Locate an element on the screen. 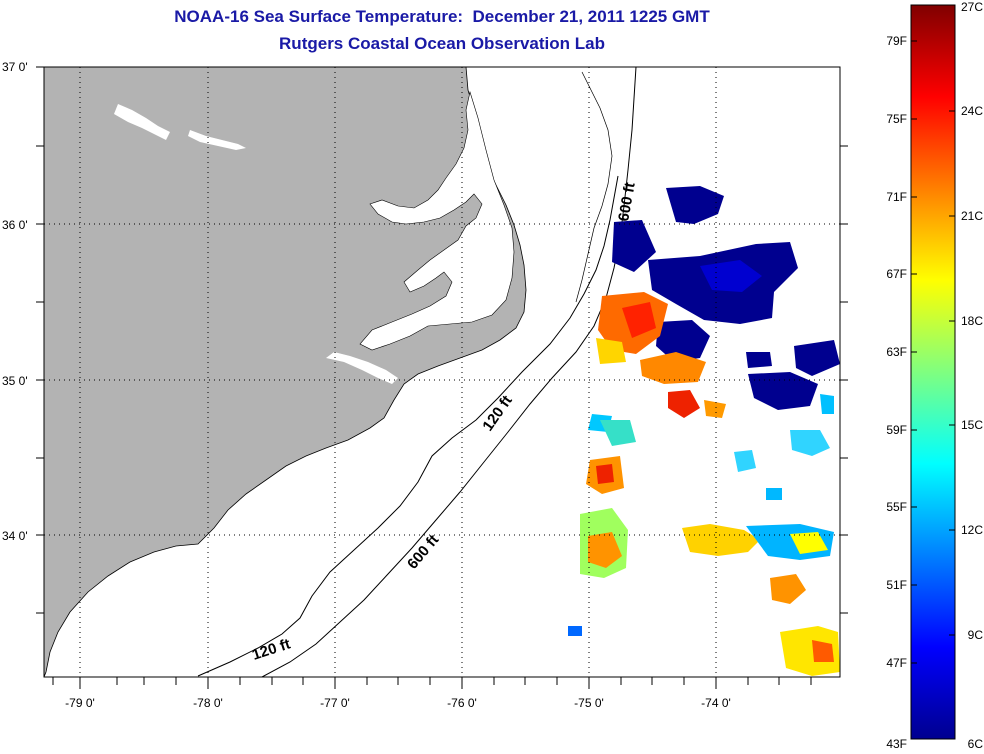 Image resolution: width=984 pixels, height=754 pixels. colorbar-label-c: 21C is located at coordinates (972, 216).